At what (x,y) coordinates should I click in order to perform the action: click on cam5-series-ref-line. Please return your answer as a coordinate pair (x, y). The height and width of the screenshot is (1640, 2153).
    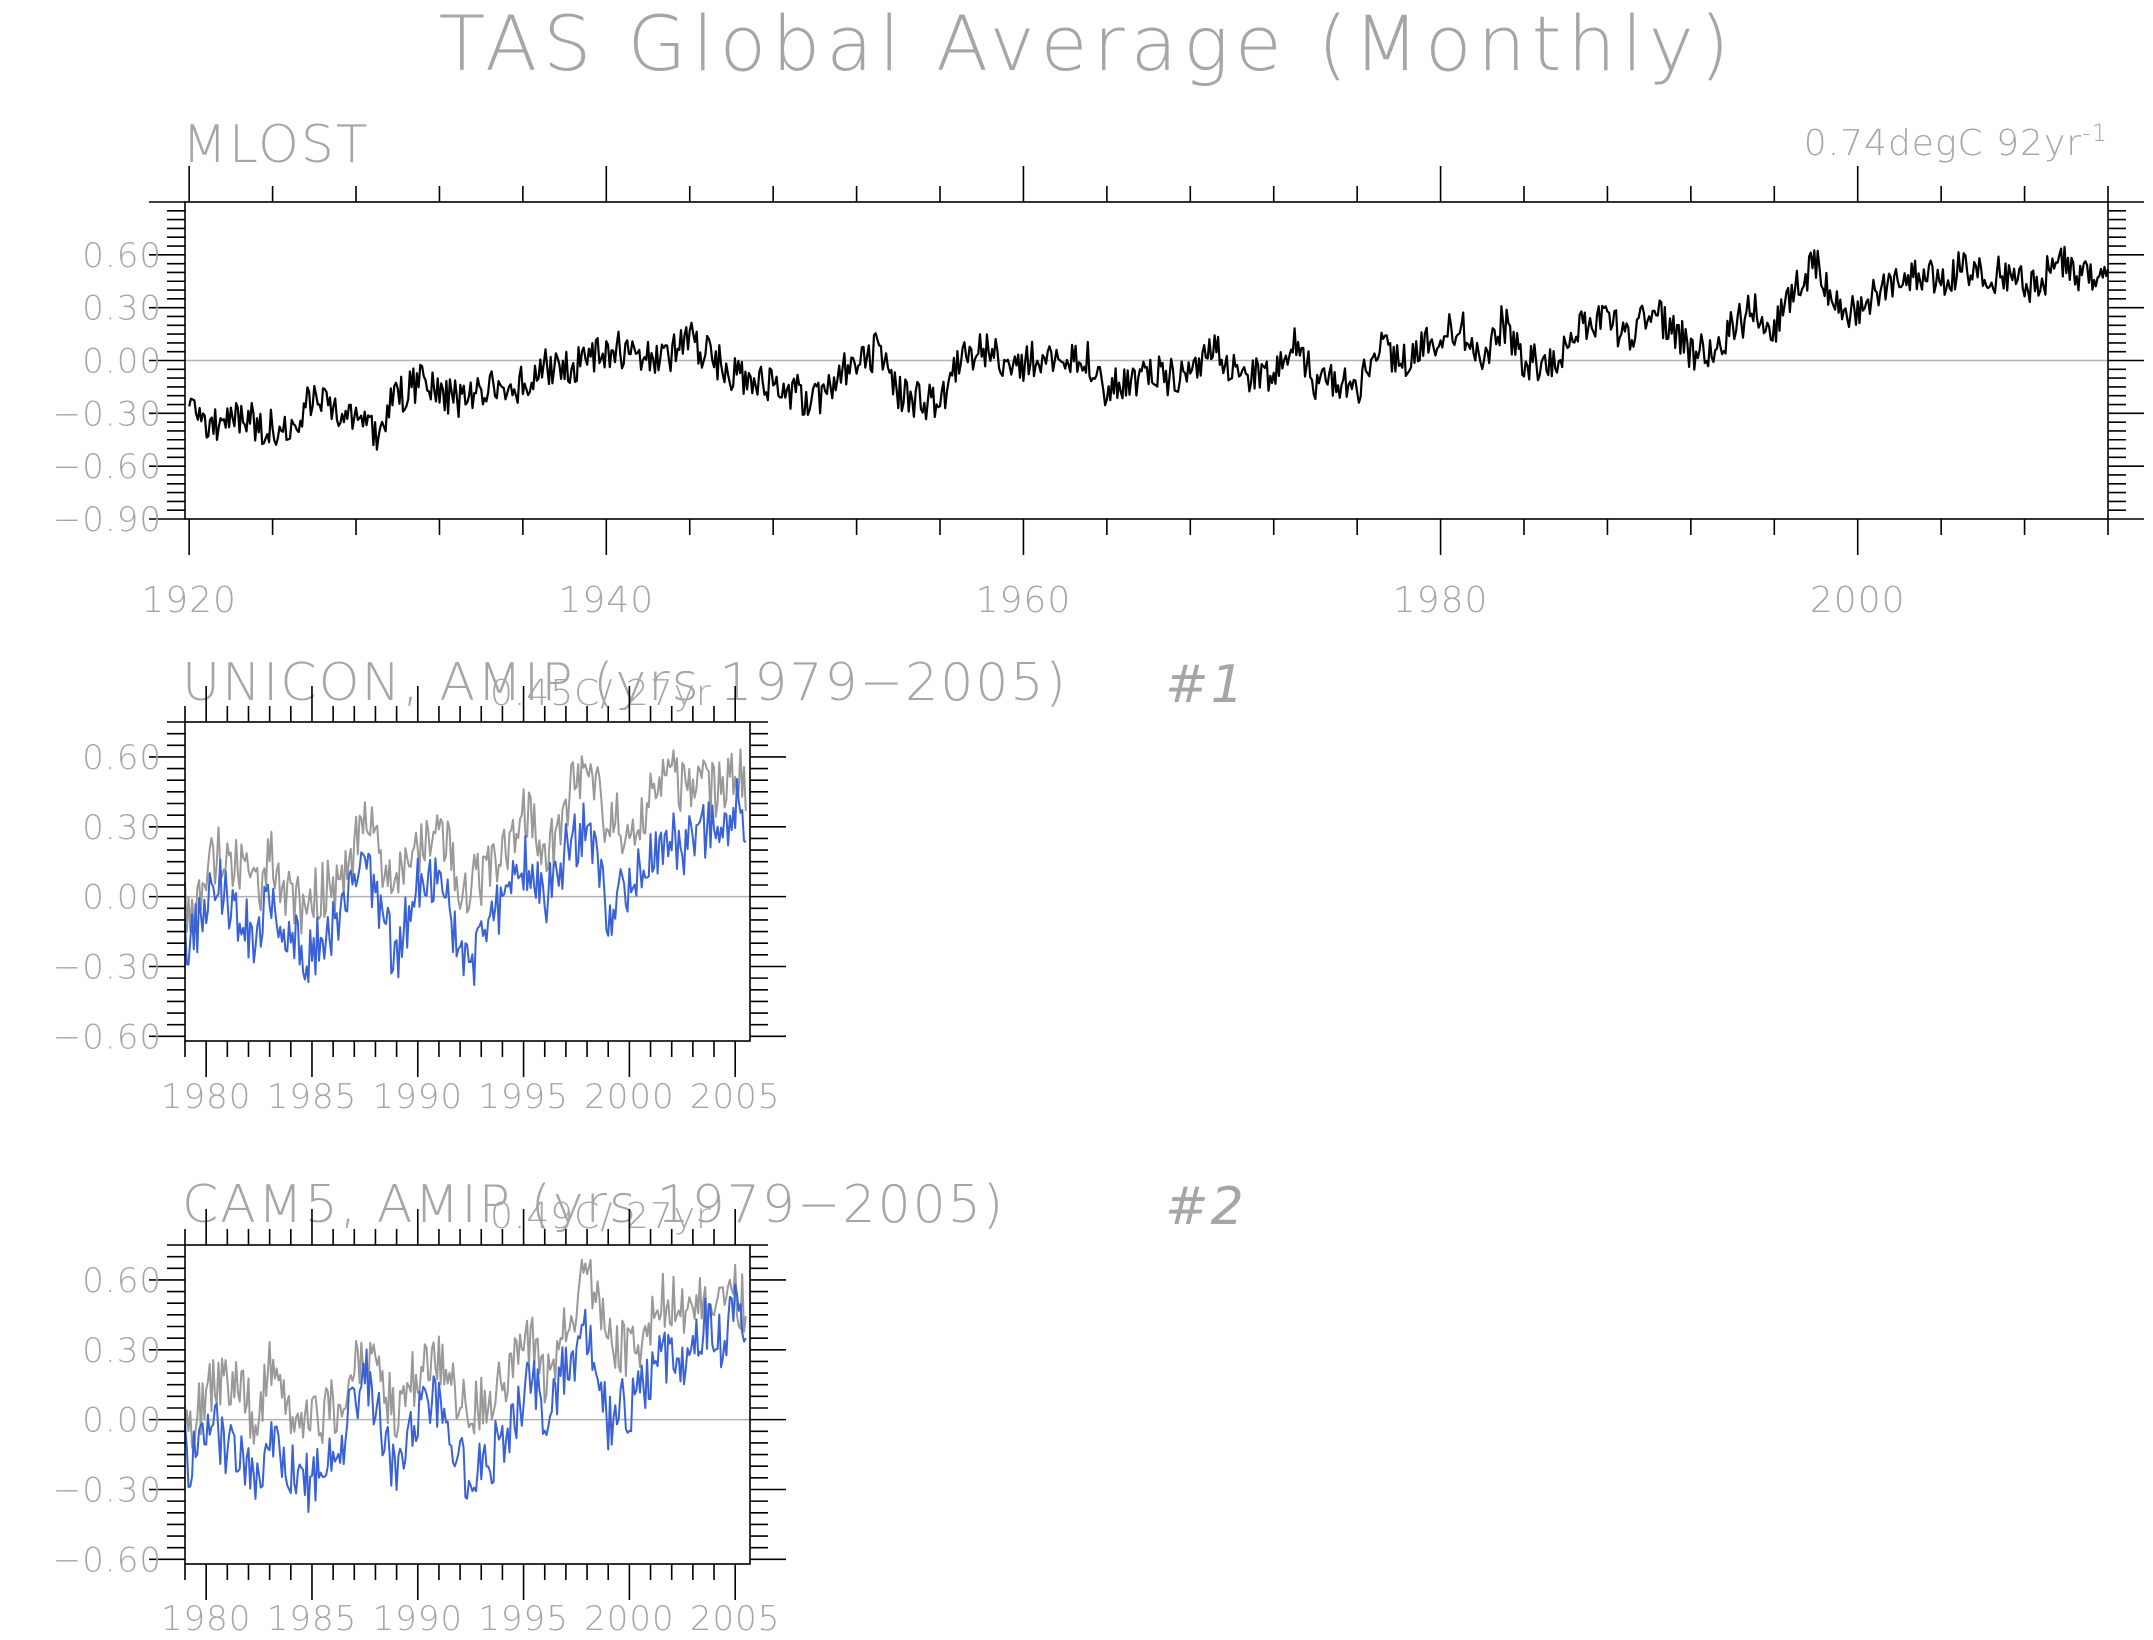
    Looking at the image, I should click on (465, 1355).